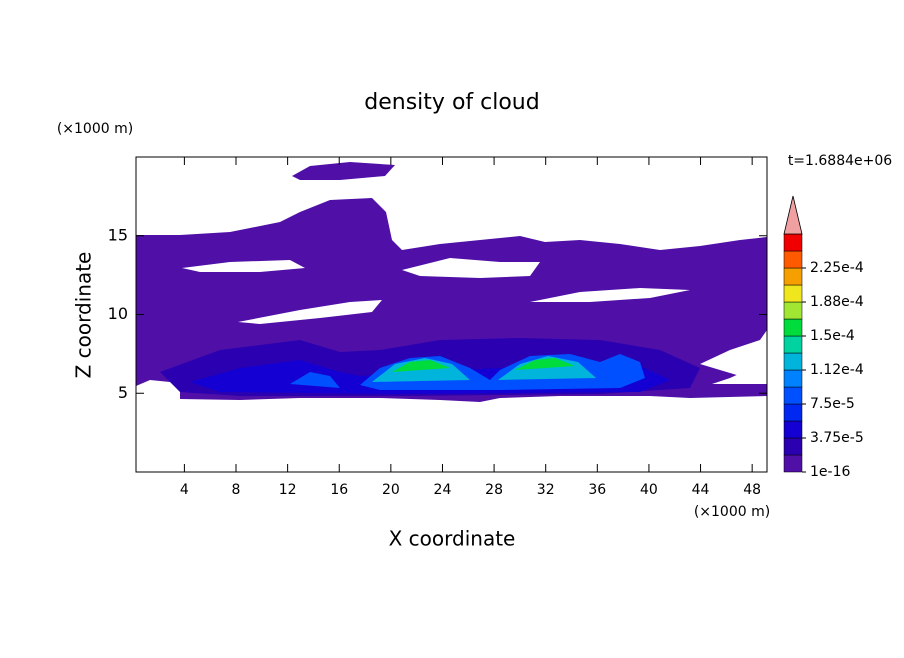  What do you see at coordinates (339, 490) in the screenshot?
I see `x-tick-label: 16` at bounding box center [339, 490].